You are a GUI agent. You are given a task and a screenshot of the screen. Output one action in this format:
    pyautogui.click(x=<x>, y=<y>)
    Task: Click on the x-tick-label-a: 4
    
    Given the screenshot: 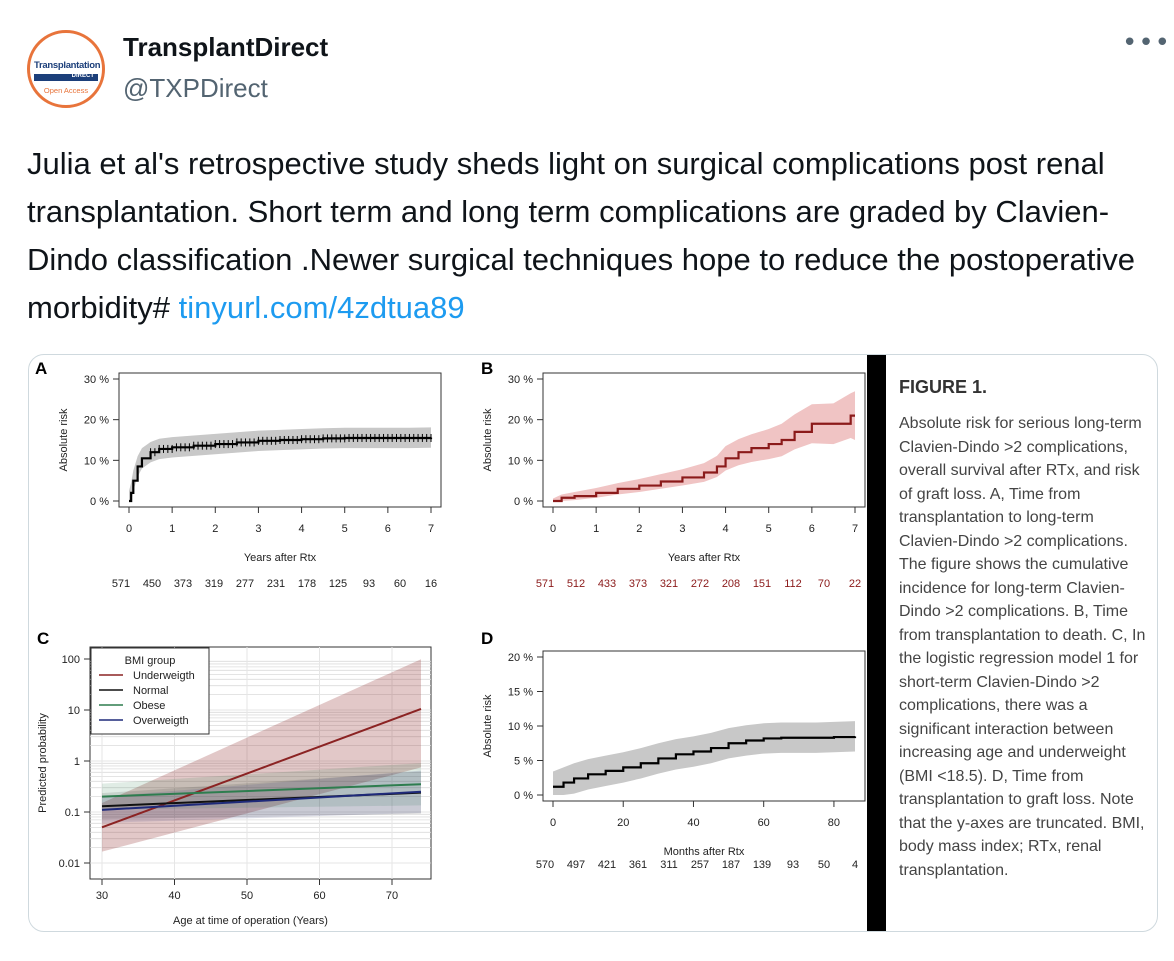 What is the action you would take?
    pyautogui.click(x=302, y=529)
    